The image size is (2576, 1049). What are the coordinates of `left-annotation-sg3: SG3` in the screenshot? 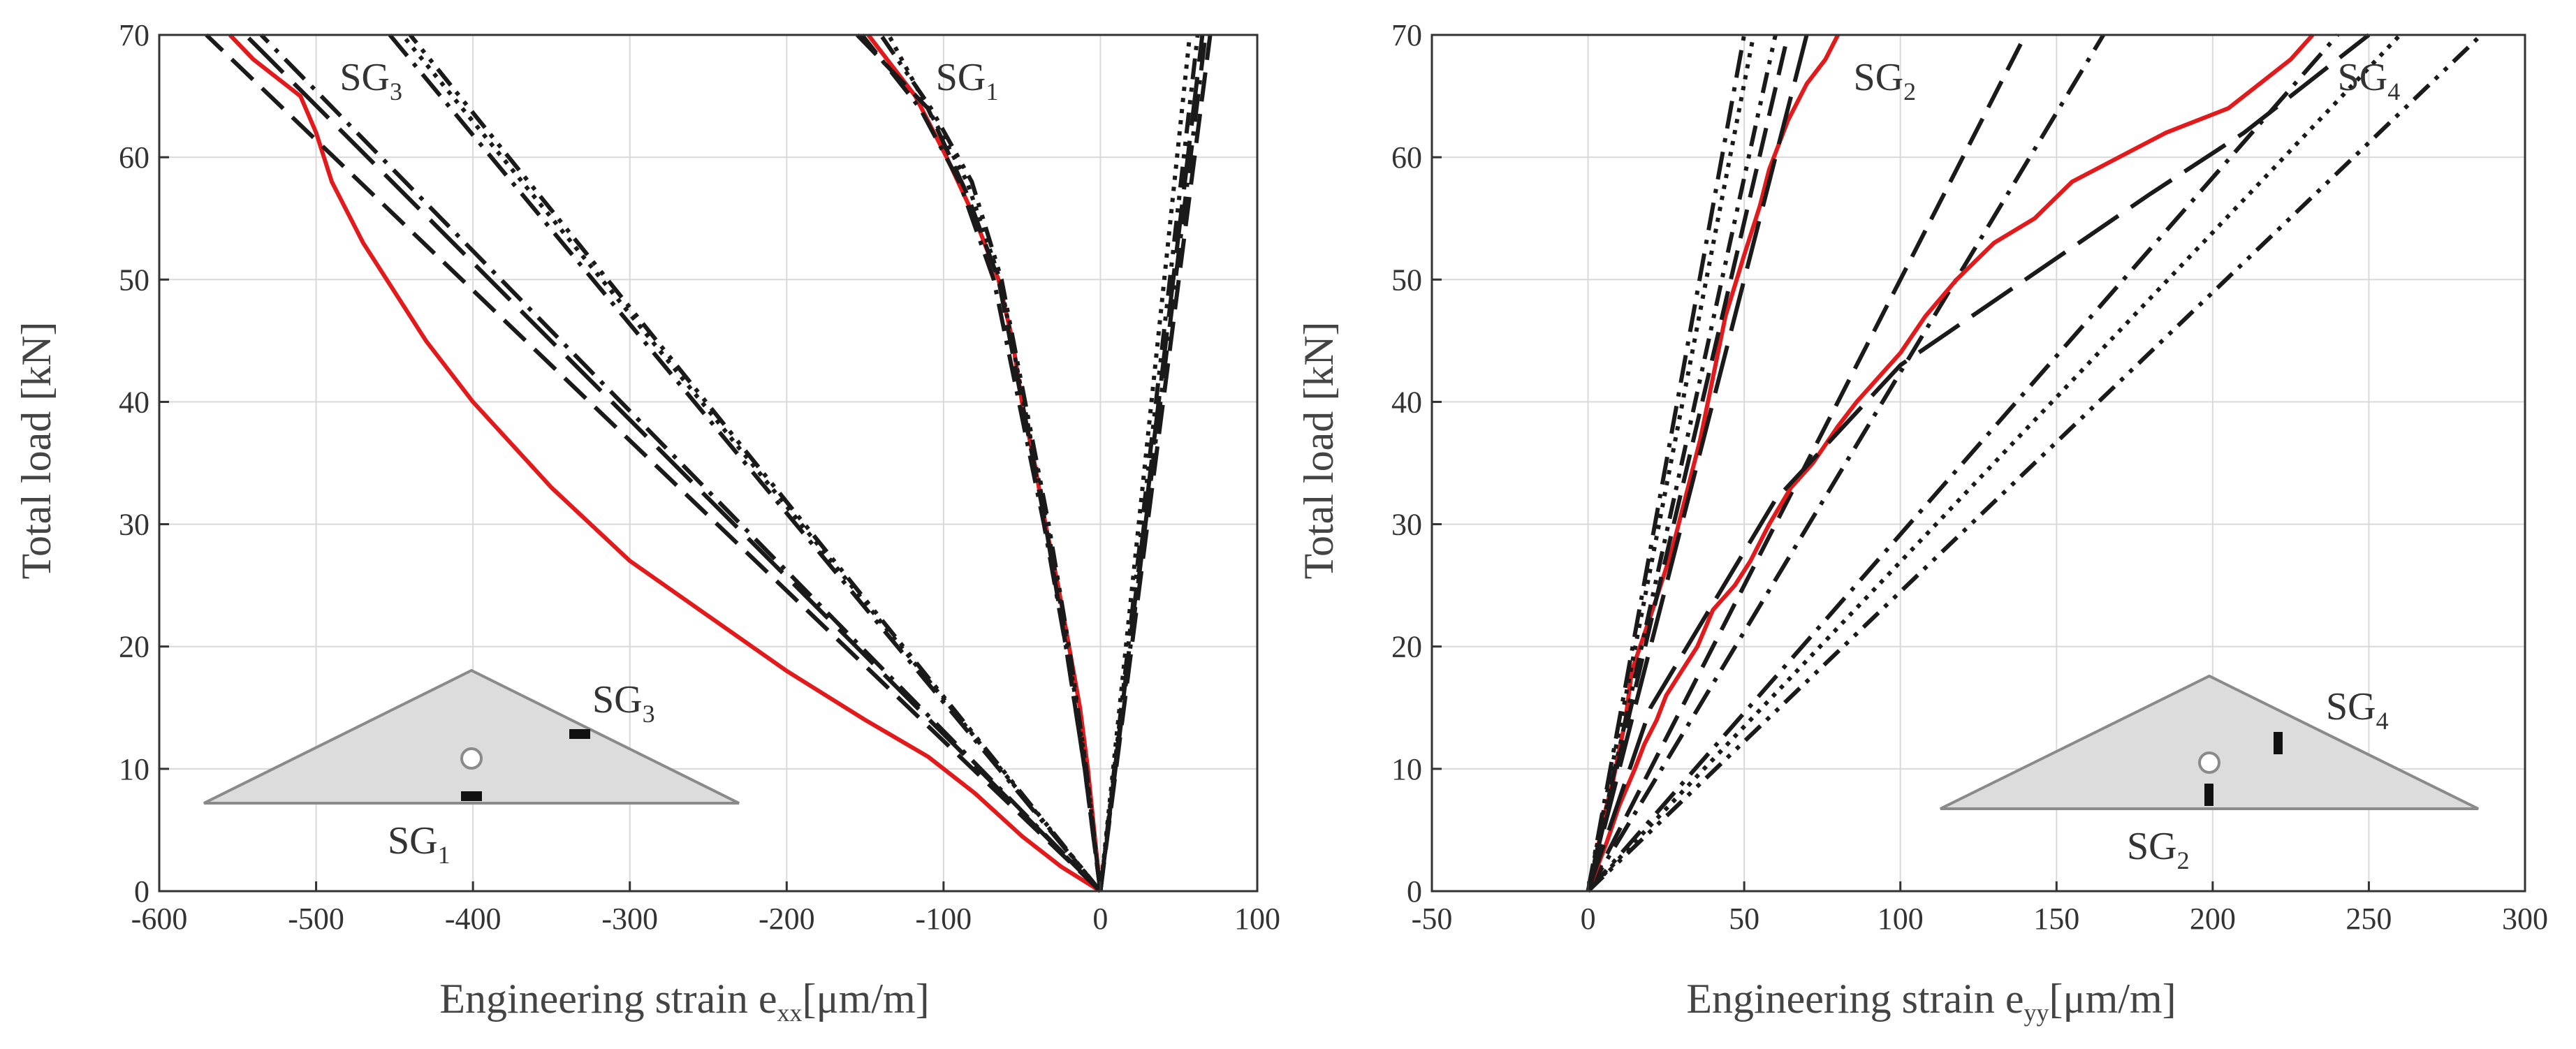 It's located at (371, 80).